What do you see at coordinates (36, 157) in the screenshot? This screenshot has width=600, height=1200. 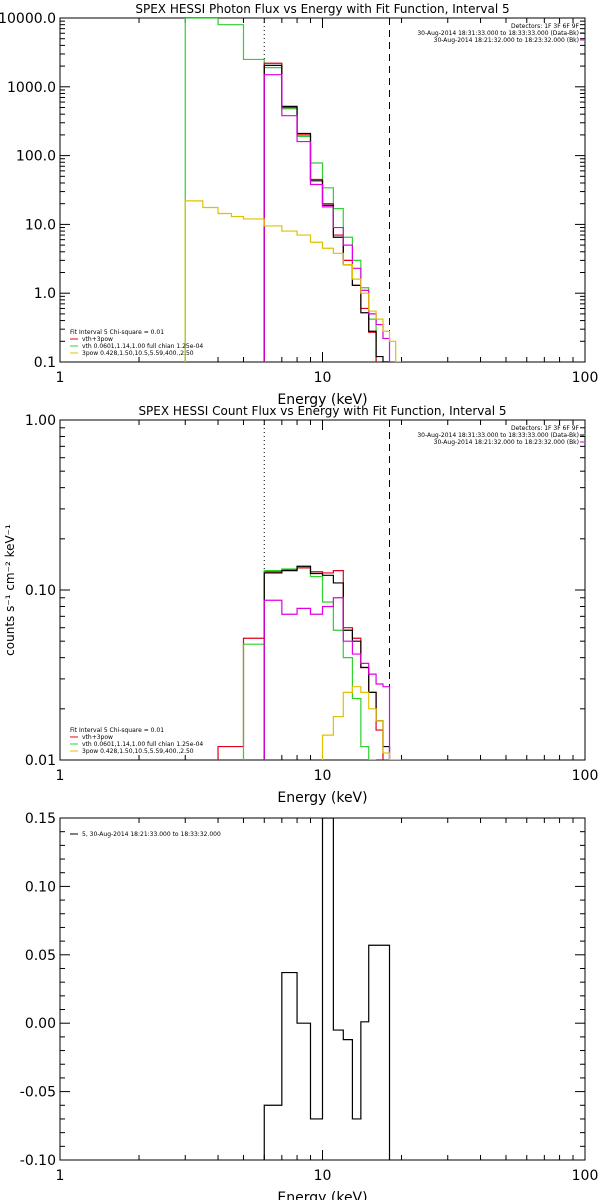 I see `y-tick-label: 100.0` at bounding box center [36, 157].